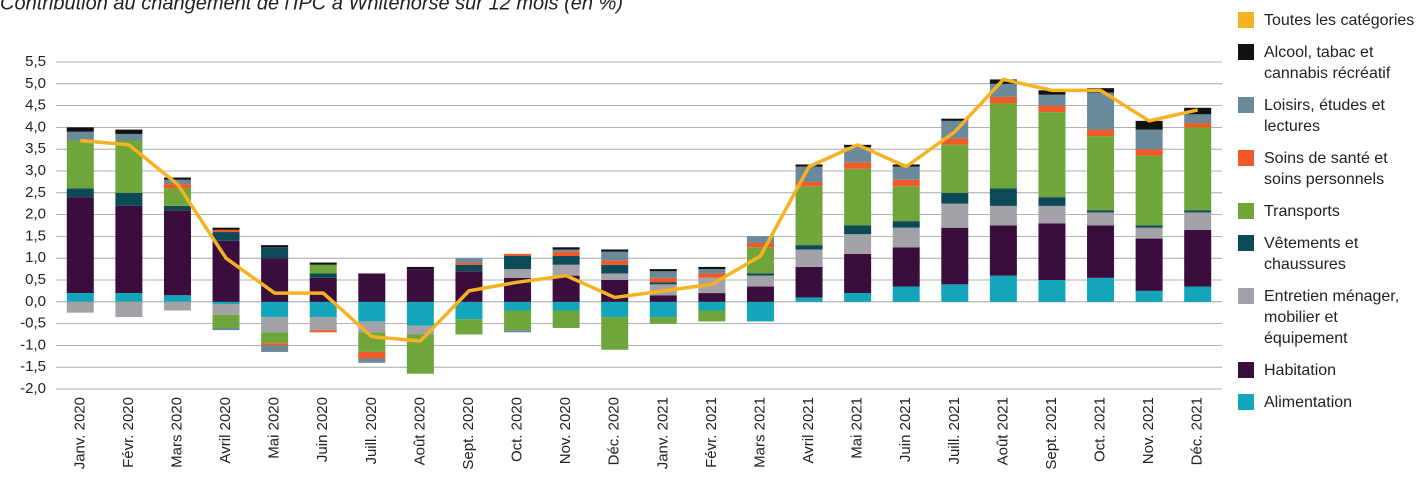 The width and height of the screenshot is (1427, 499). Describe the element at coordinates (1326, 169) in the screenshot. I see `legend-label: Soins de santé et soins personnels` at that location.